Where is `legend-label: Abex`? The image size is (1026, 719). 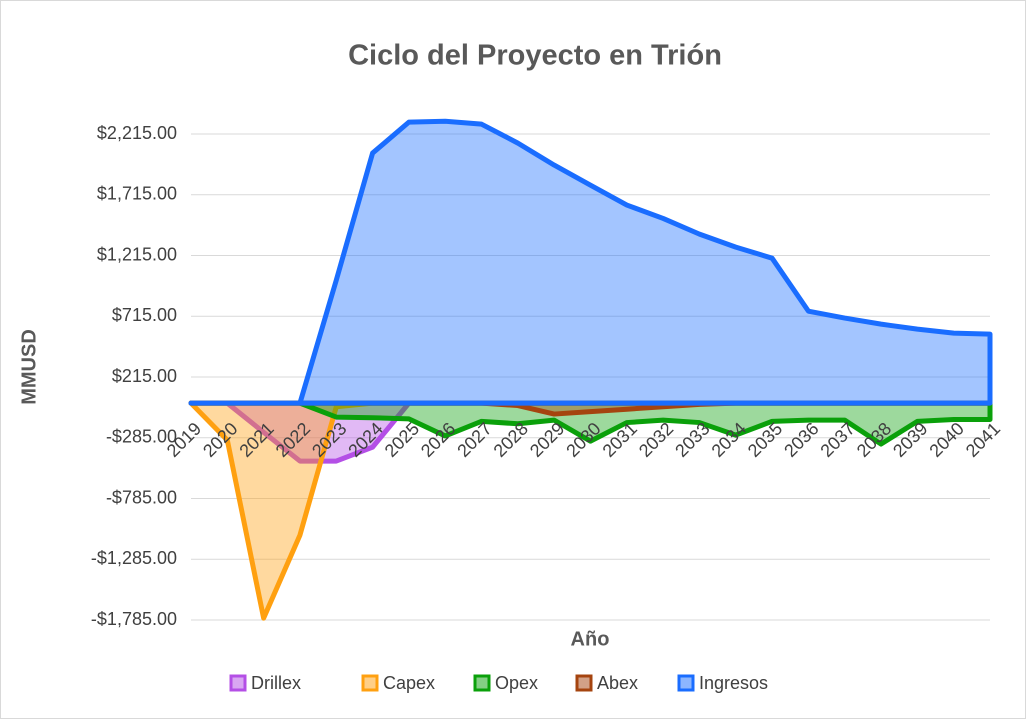 legend-label: Abex is located at coordinates (617, 683).